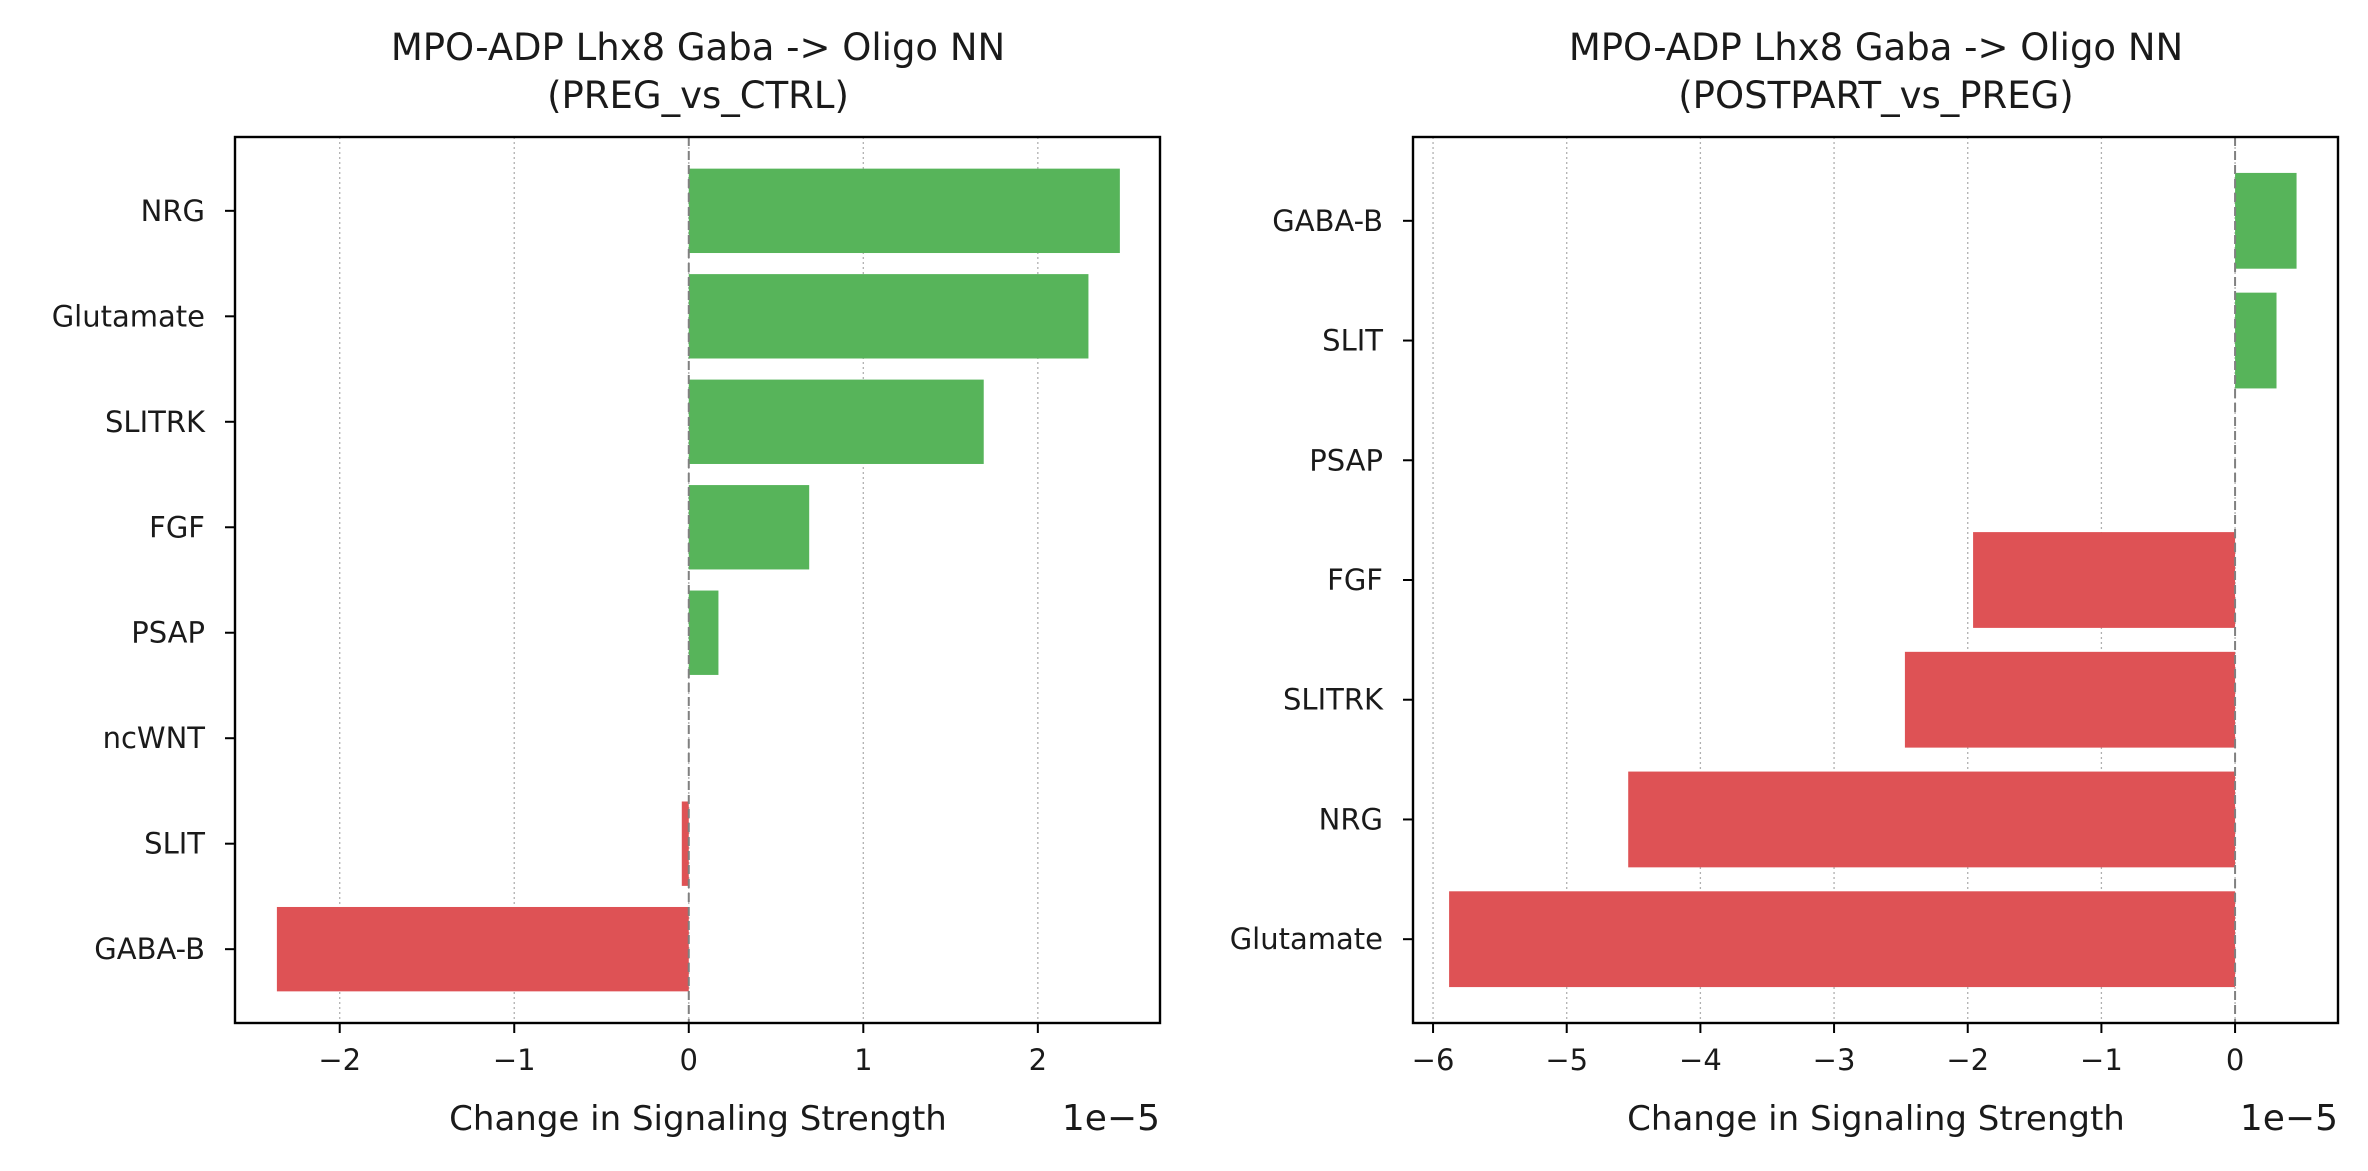  What do you see at coordinates (1876, 95) in the screenshot?
I see `chart-title-line2: (POSTPART_vs_PREG)` at bounding box center [1876, 95].